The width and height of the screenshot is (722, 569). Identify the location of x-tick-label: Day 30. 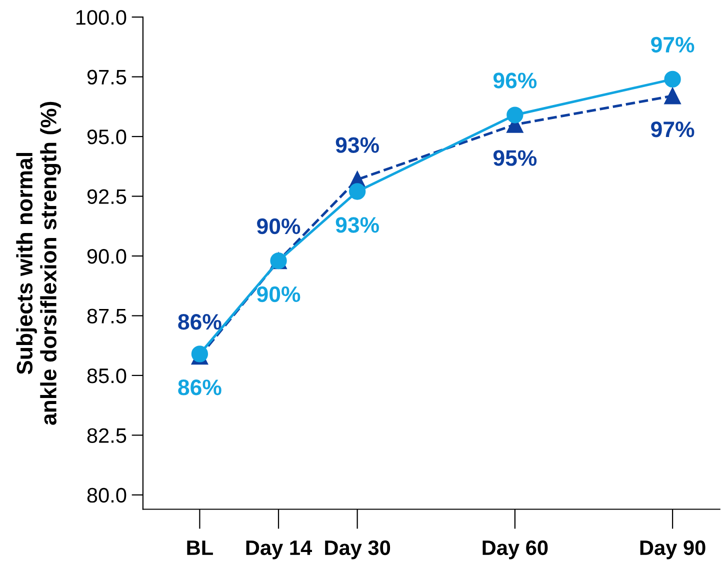
(357, 550).